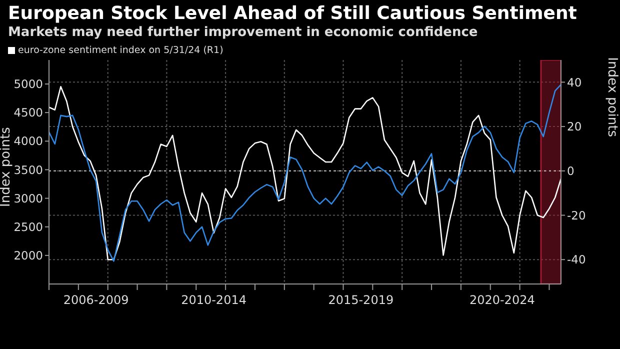 The height and width of the screenshot is (349, 620). Describe the element at coordinates (96, 300) in the screenshot. I see `x-tick-label: 2006-2009` at that location.